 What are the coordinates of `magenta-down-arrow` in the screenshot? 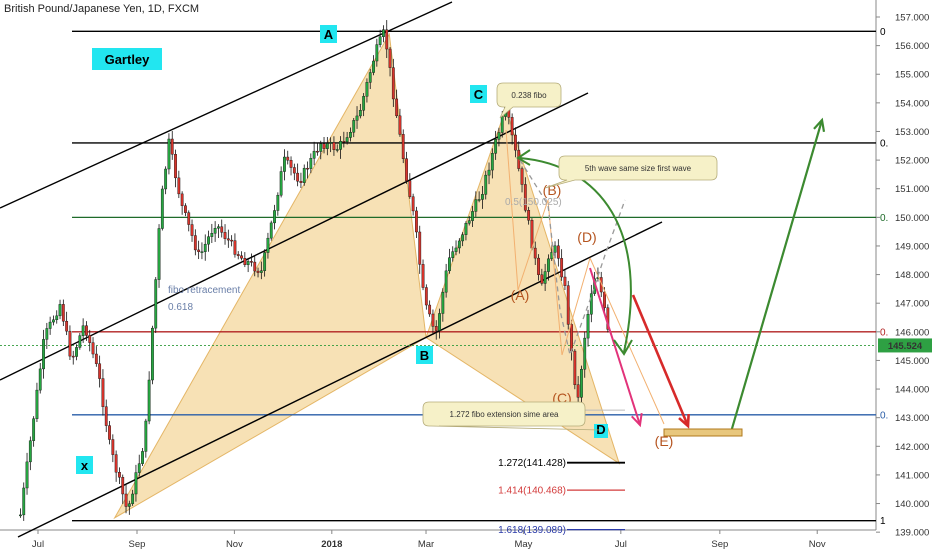 It's located at (615, 346).